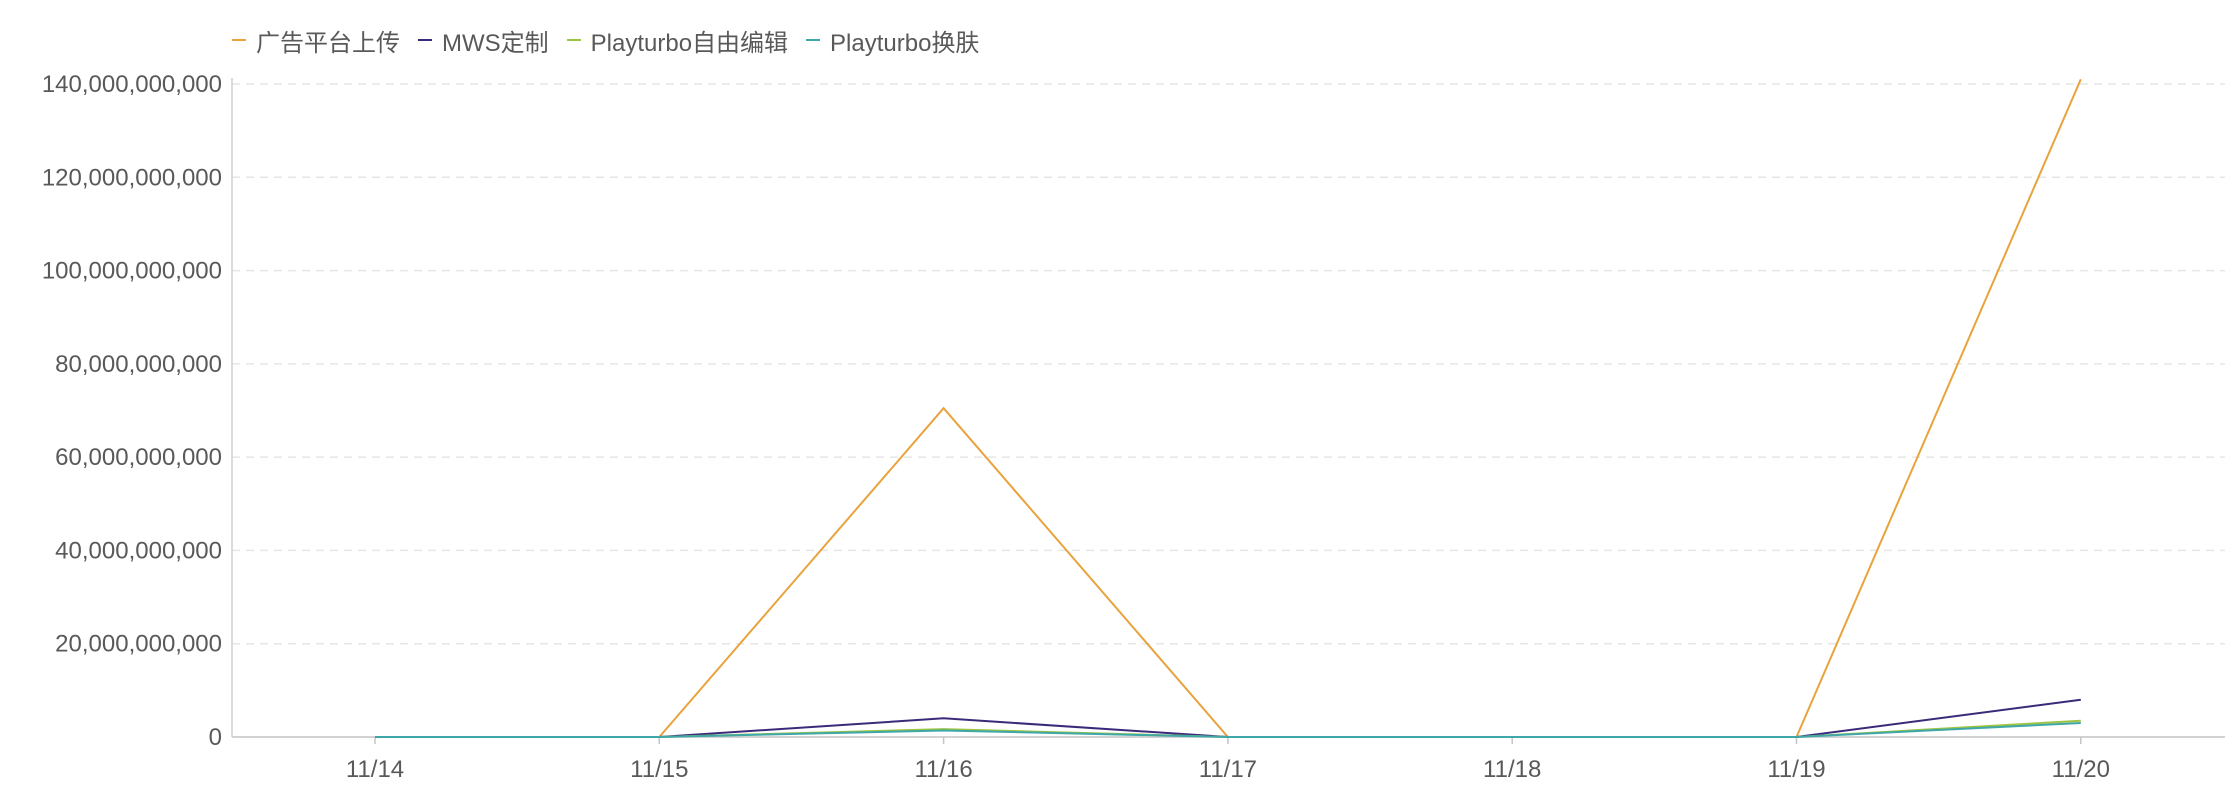 The image size is (2238, 812). Describe the element at coordinates (132, 84) in the screenshot. I see `y-tick-label: 140,000,000,000` at that location.